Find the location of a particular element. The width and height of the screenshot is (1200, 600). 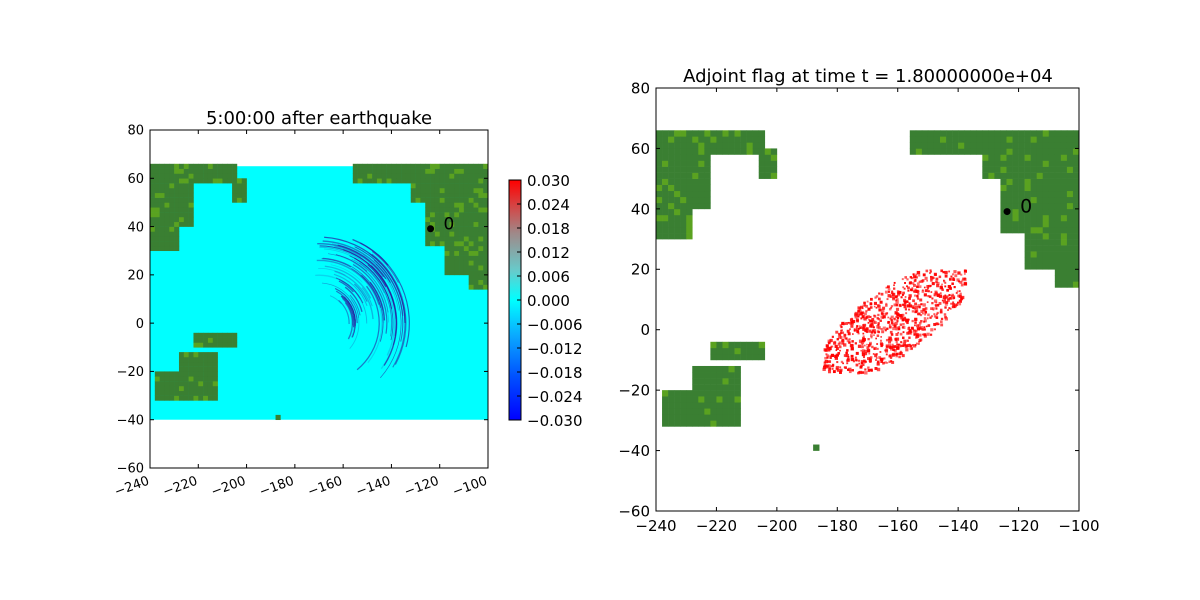

chart-title: Adjoint flag at time t = 1.80000000e+04 is located at coordinates (868, 76).